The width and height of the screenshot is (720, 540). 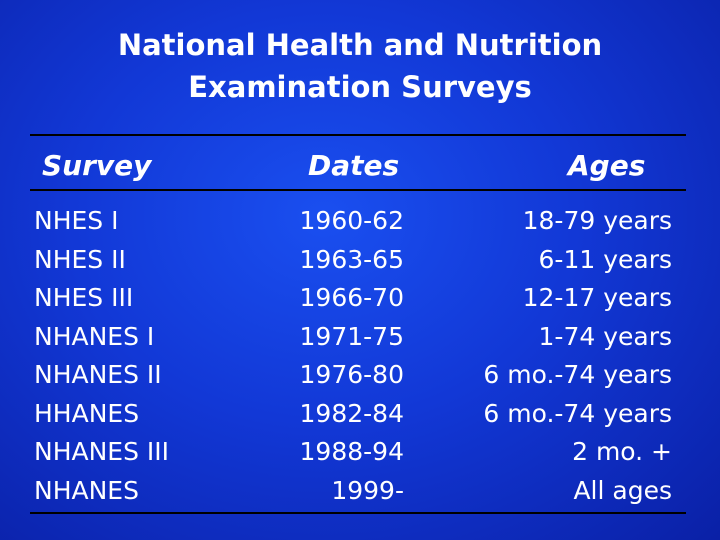 I want to click on survey-cell: NHANES I, so click(x=94, y=336).